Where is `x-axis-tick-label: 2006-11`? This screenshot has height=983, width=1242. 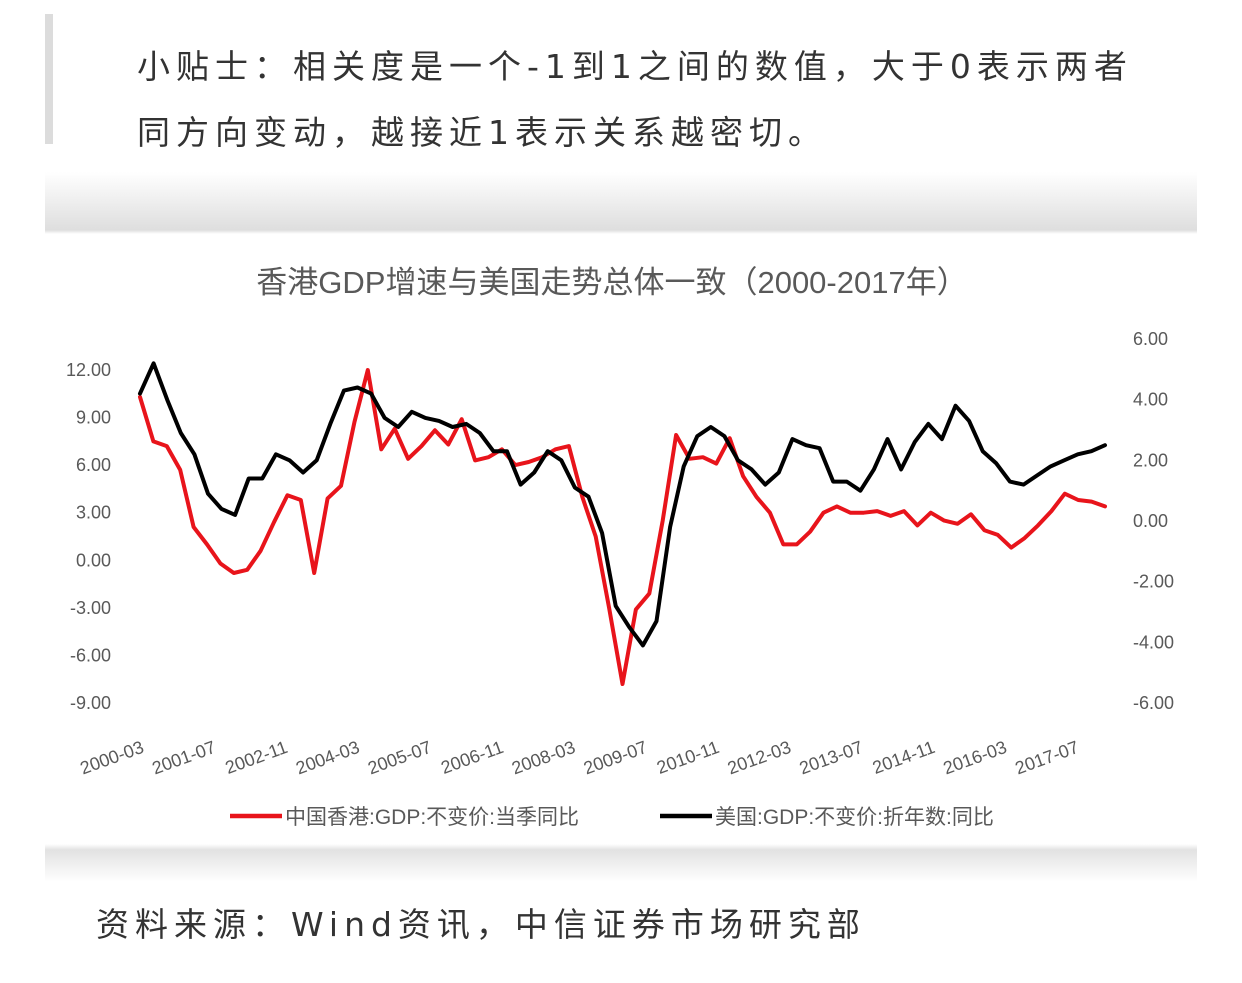 x-axis-tick-label: 2006-11 is located at coordinates (472, 757).